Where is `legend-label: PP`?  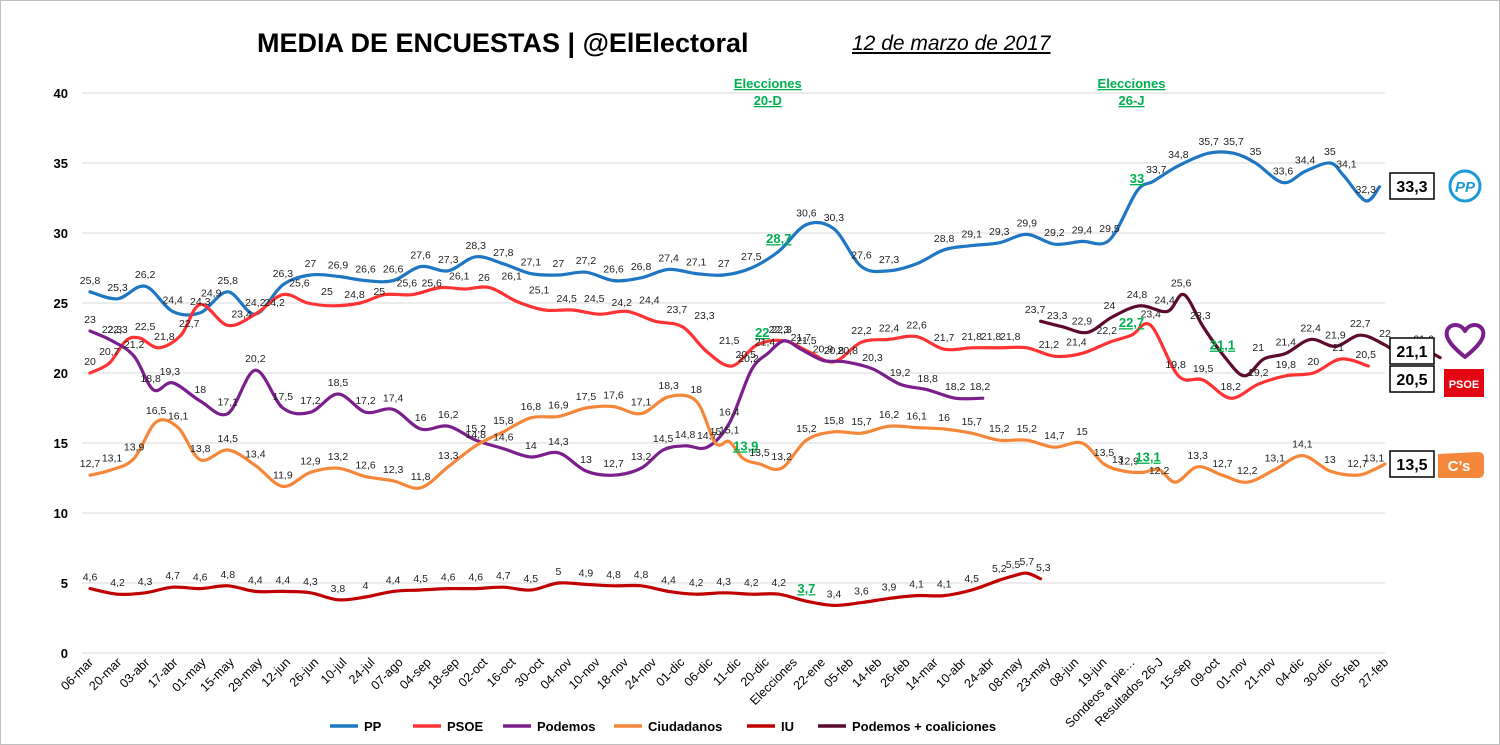
legend-label: PP is located at coordinates (373, 726).